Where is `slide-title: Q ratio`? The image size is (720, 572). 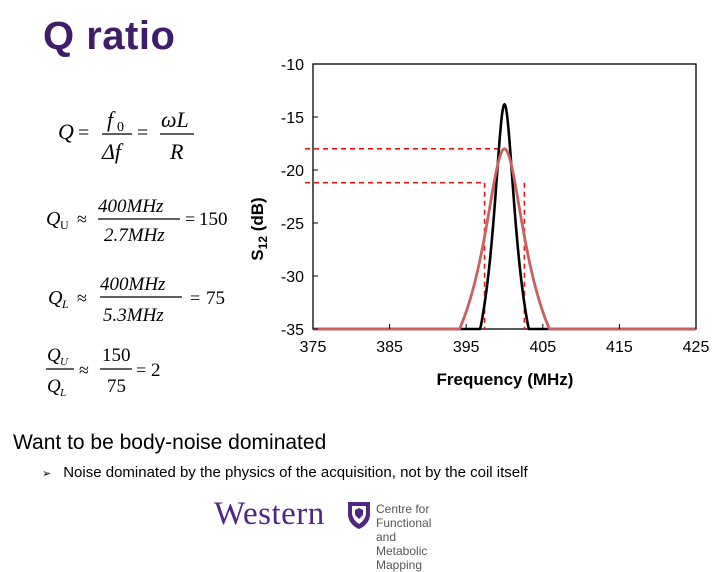 slide-title: Q ratio is located at coordinates (109, 36).